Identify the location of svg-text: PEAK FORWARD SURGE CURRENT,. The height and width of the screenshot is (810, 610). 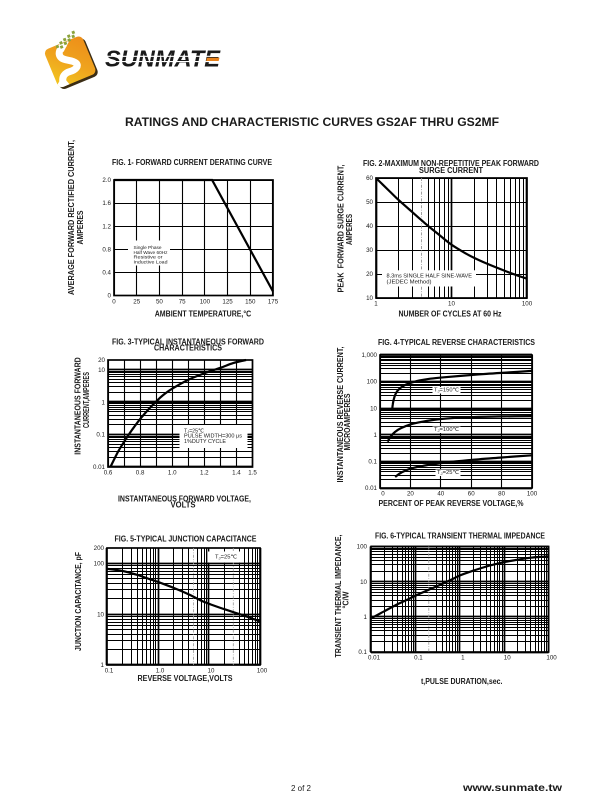
(341, 229).